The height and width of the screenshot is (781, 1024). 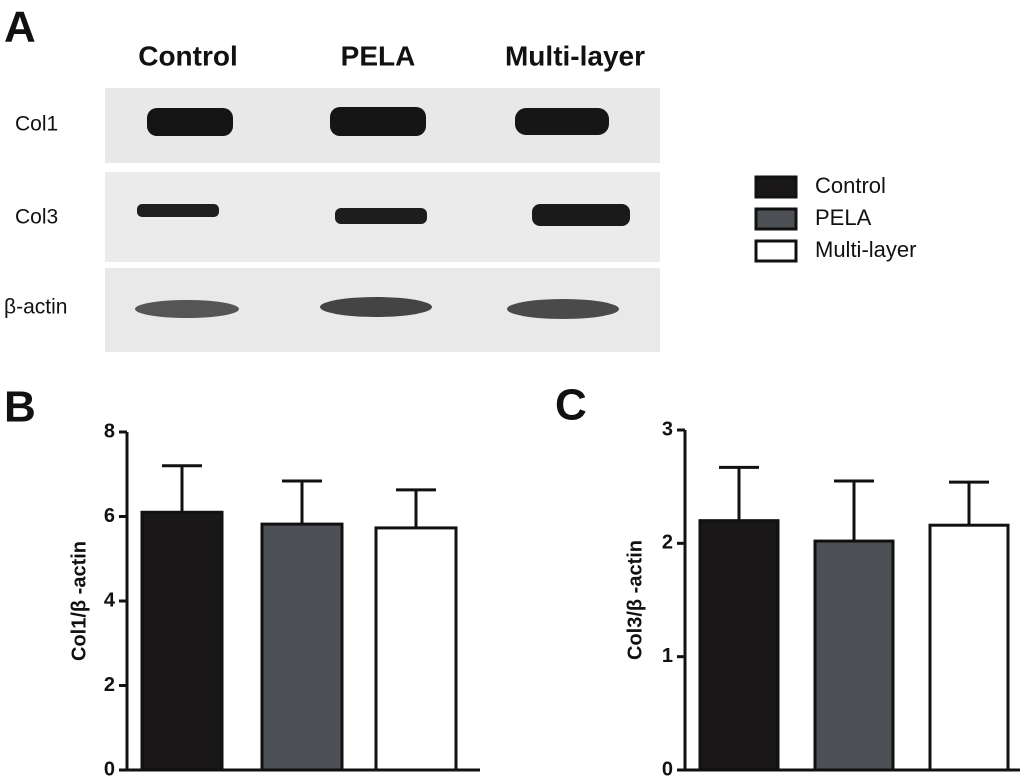 What do you see at coordinates (667, 429) in the screenshot?
I see `y-tick-label: 3` at bounding box center [667, 429].